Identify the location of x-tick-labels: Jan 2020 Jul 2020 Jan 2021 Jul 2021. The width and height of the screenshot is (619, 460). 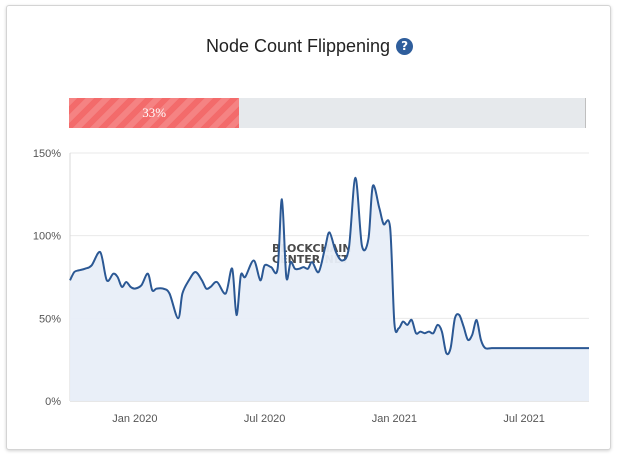
(328, 419).